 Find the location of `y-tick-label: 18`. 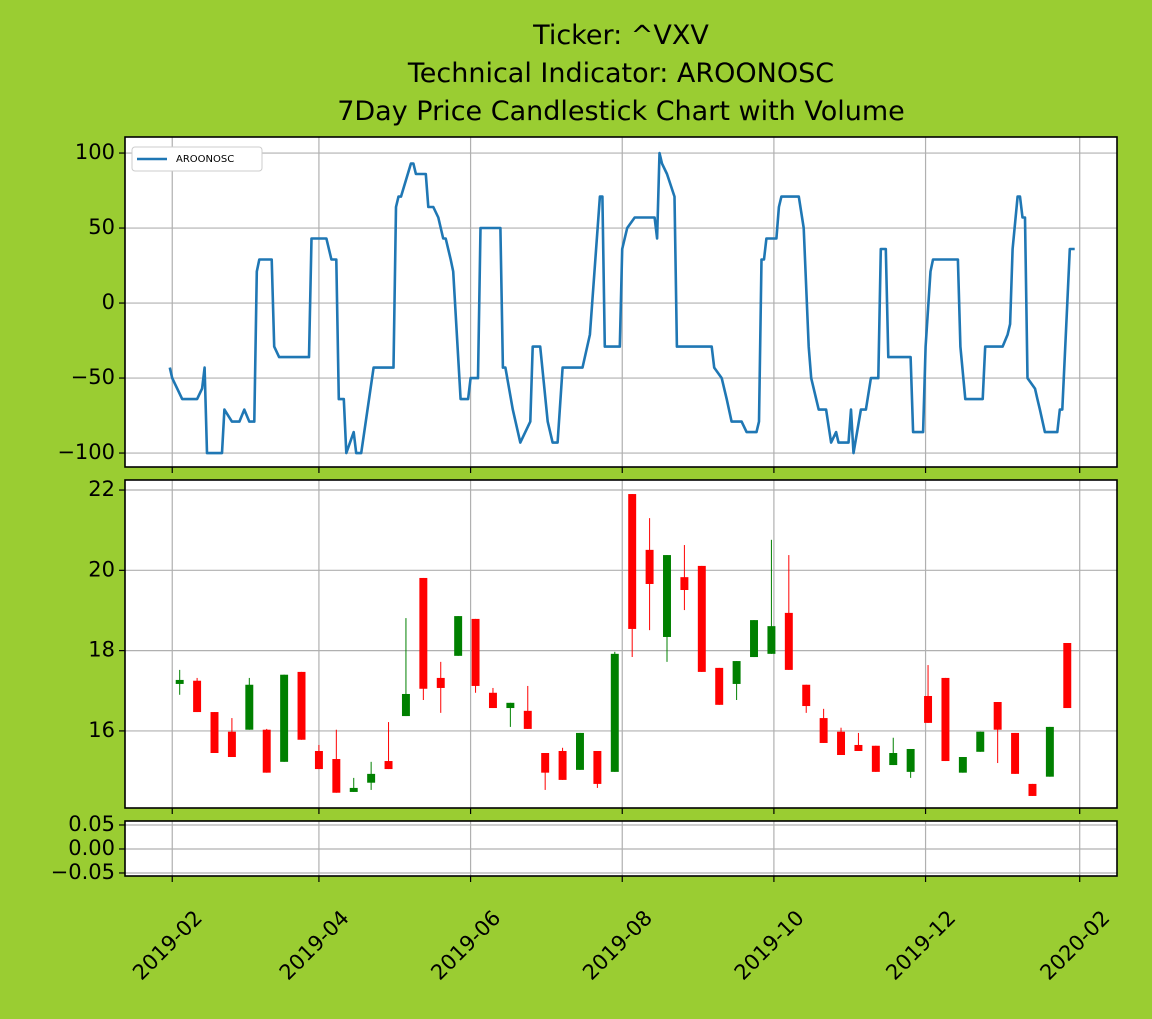

y-tick-label: 18 is located at coordinates (101, 650).